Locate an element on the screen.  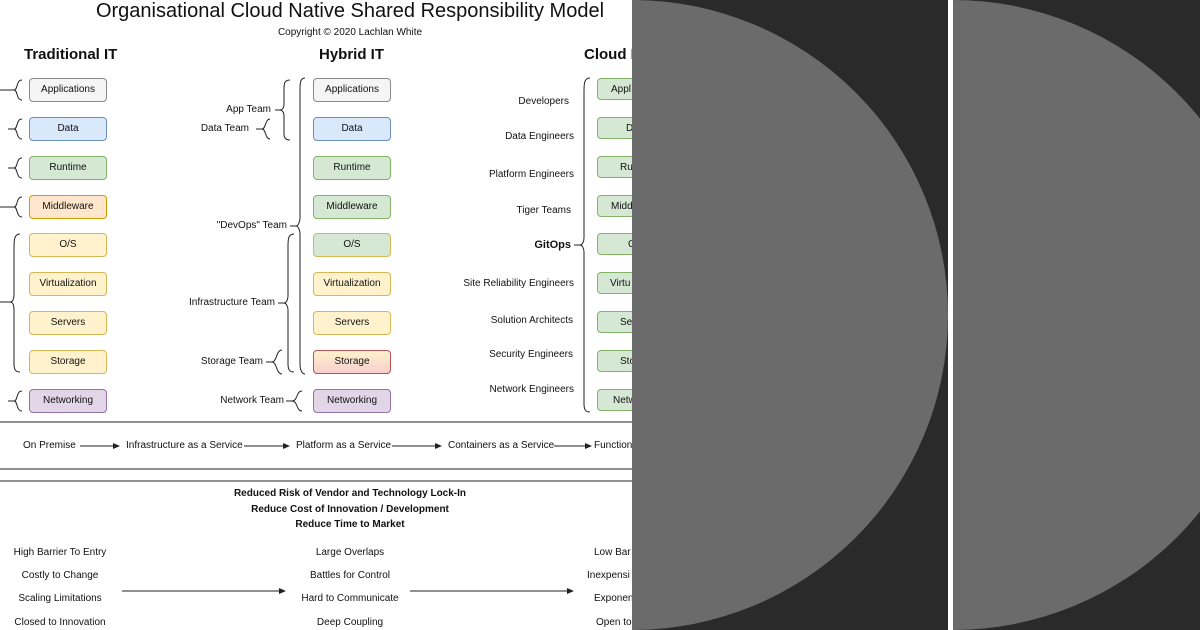
brace-hybrid-app is located at coordinates (283, 110).